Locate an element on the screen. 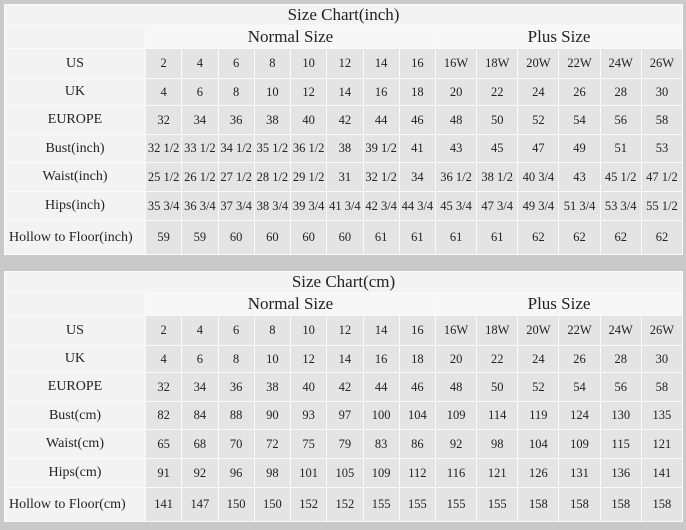 This screenshot has height=530, width=686. size-cell: 46 is located at coordinates (417, 120).